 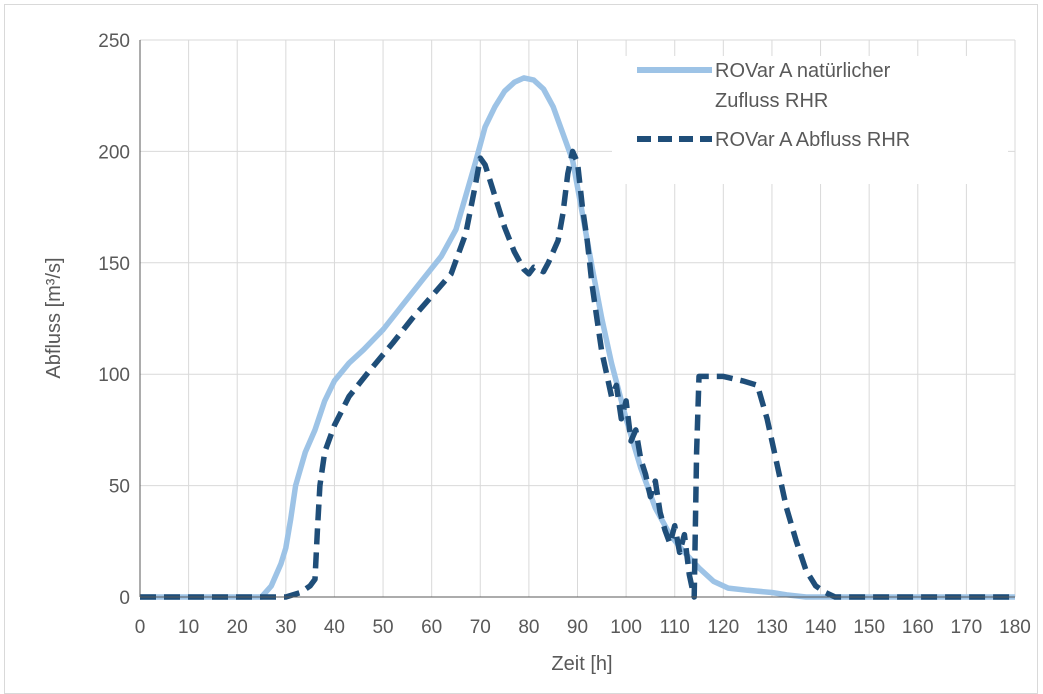 What do you see at coordinates (772, 627) in the screenshot?
I see `x-tick-label: 130` at bounding box center [772, 627].